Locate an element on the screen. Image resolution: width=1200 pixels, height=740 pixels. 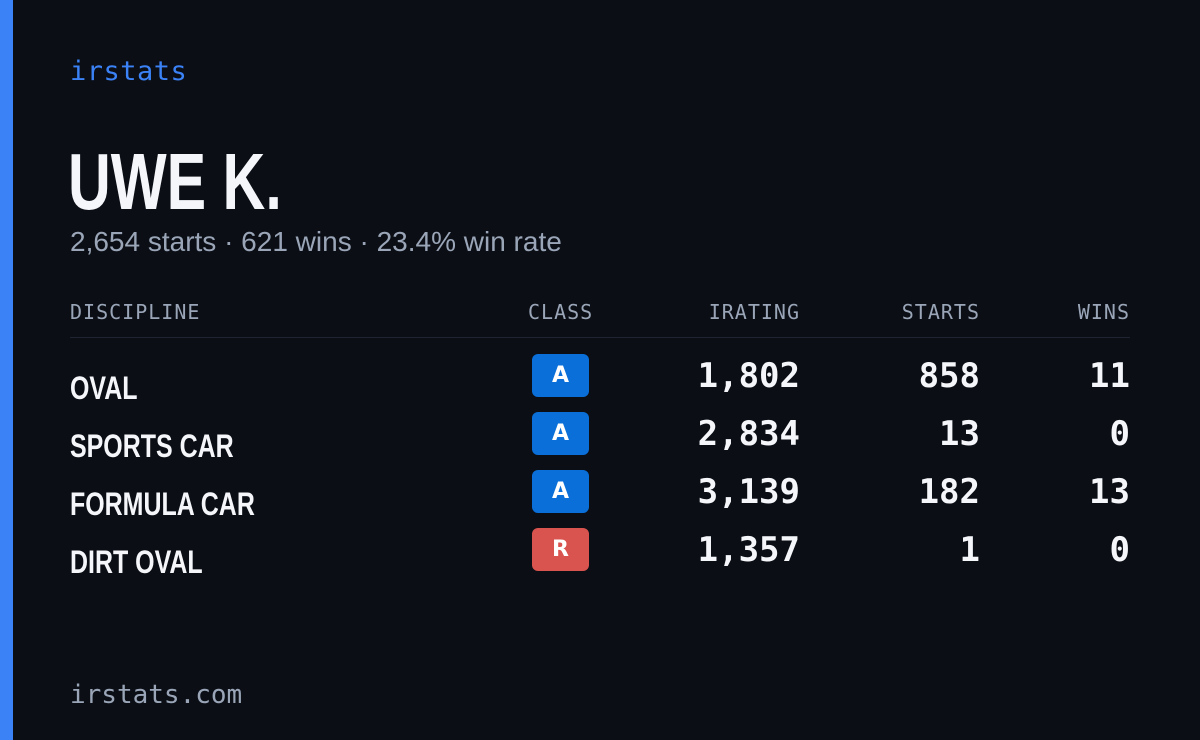
brand-logo: irstats is located at coordinates (129, 71).